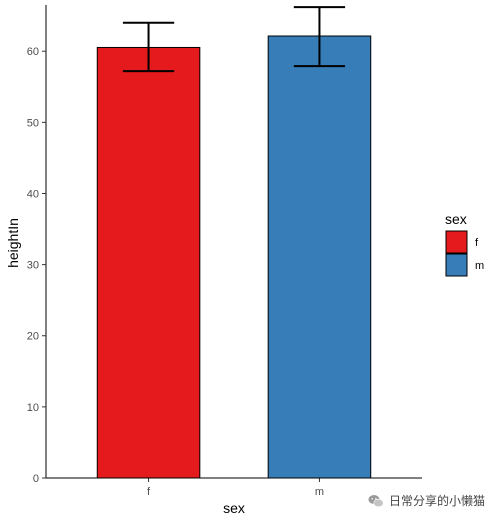 This screenshot has width=501, height=523. I want to click on error-bar-f, so click(148, 47).